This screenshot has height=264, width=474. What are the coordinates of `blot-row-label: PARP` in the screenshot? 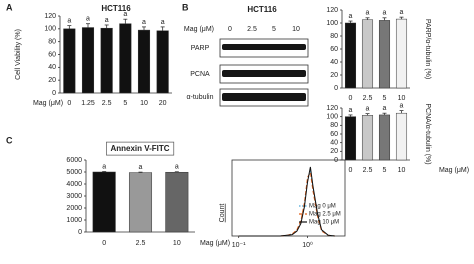 It's located at (200, 48).